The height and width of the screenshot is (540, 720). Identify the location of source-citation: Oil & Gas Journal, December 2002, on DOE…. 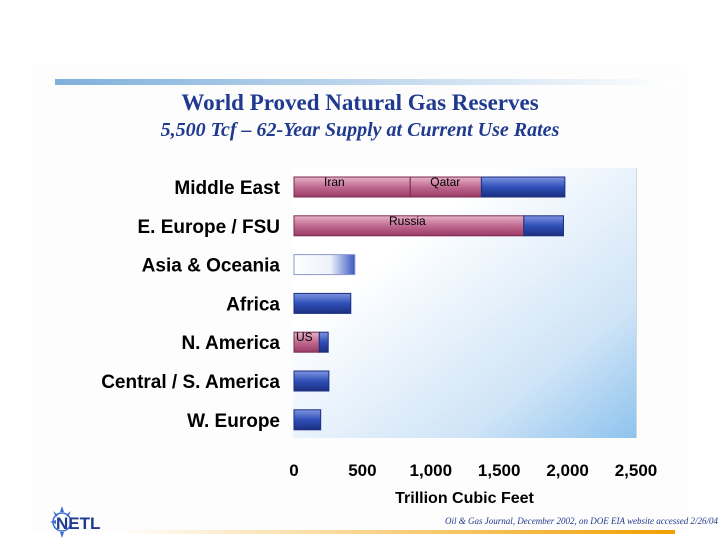
(582, 521).